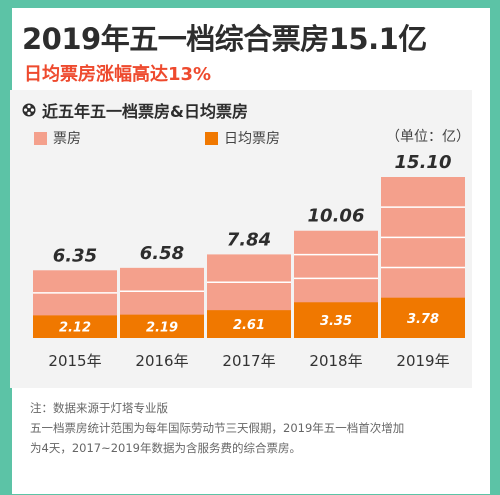  Describe the element at coordinates (217, 428) in the screenshot. I see `footnote-line-2: 五一档票房统计范围为每年国际劳动节三天假期，2019年五一档首次增加` at that location.